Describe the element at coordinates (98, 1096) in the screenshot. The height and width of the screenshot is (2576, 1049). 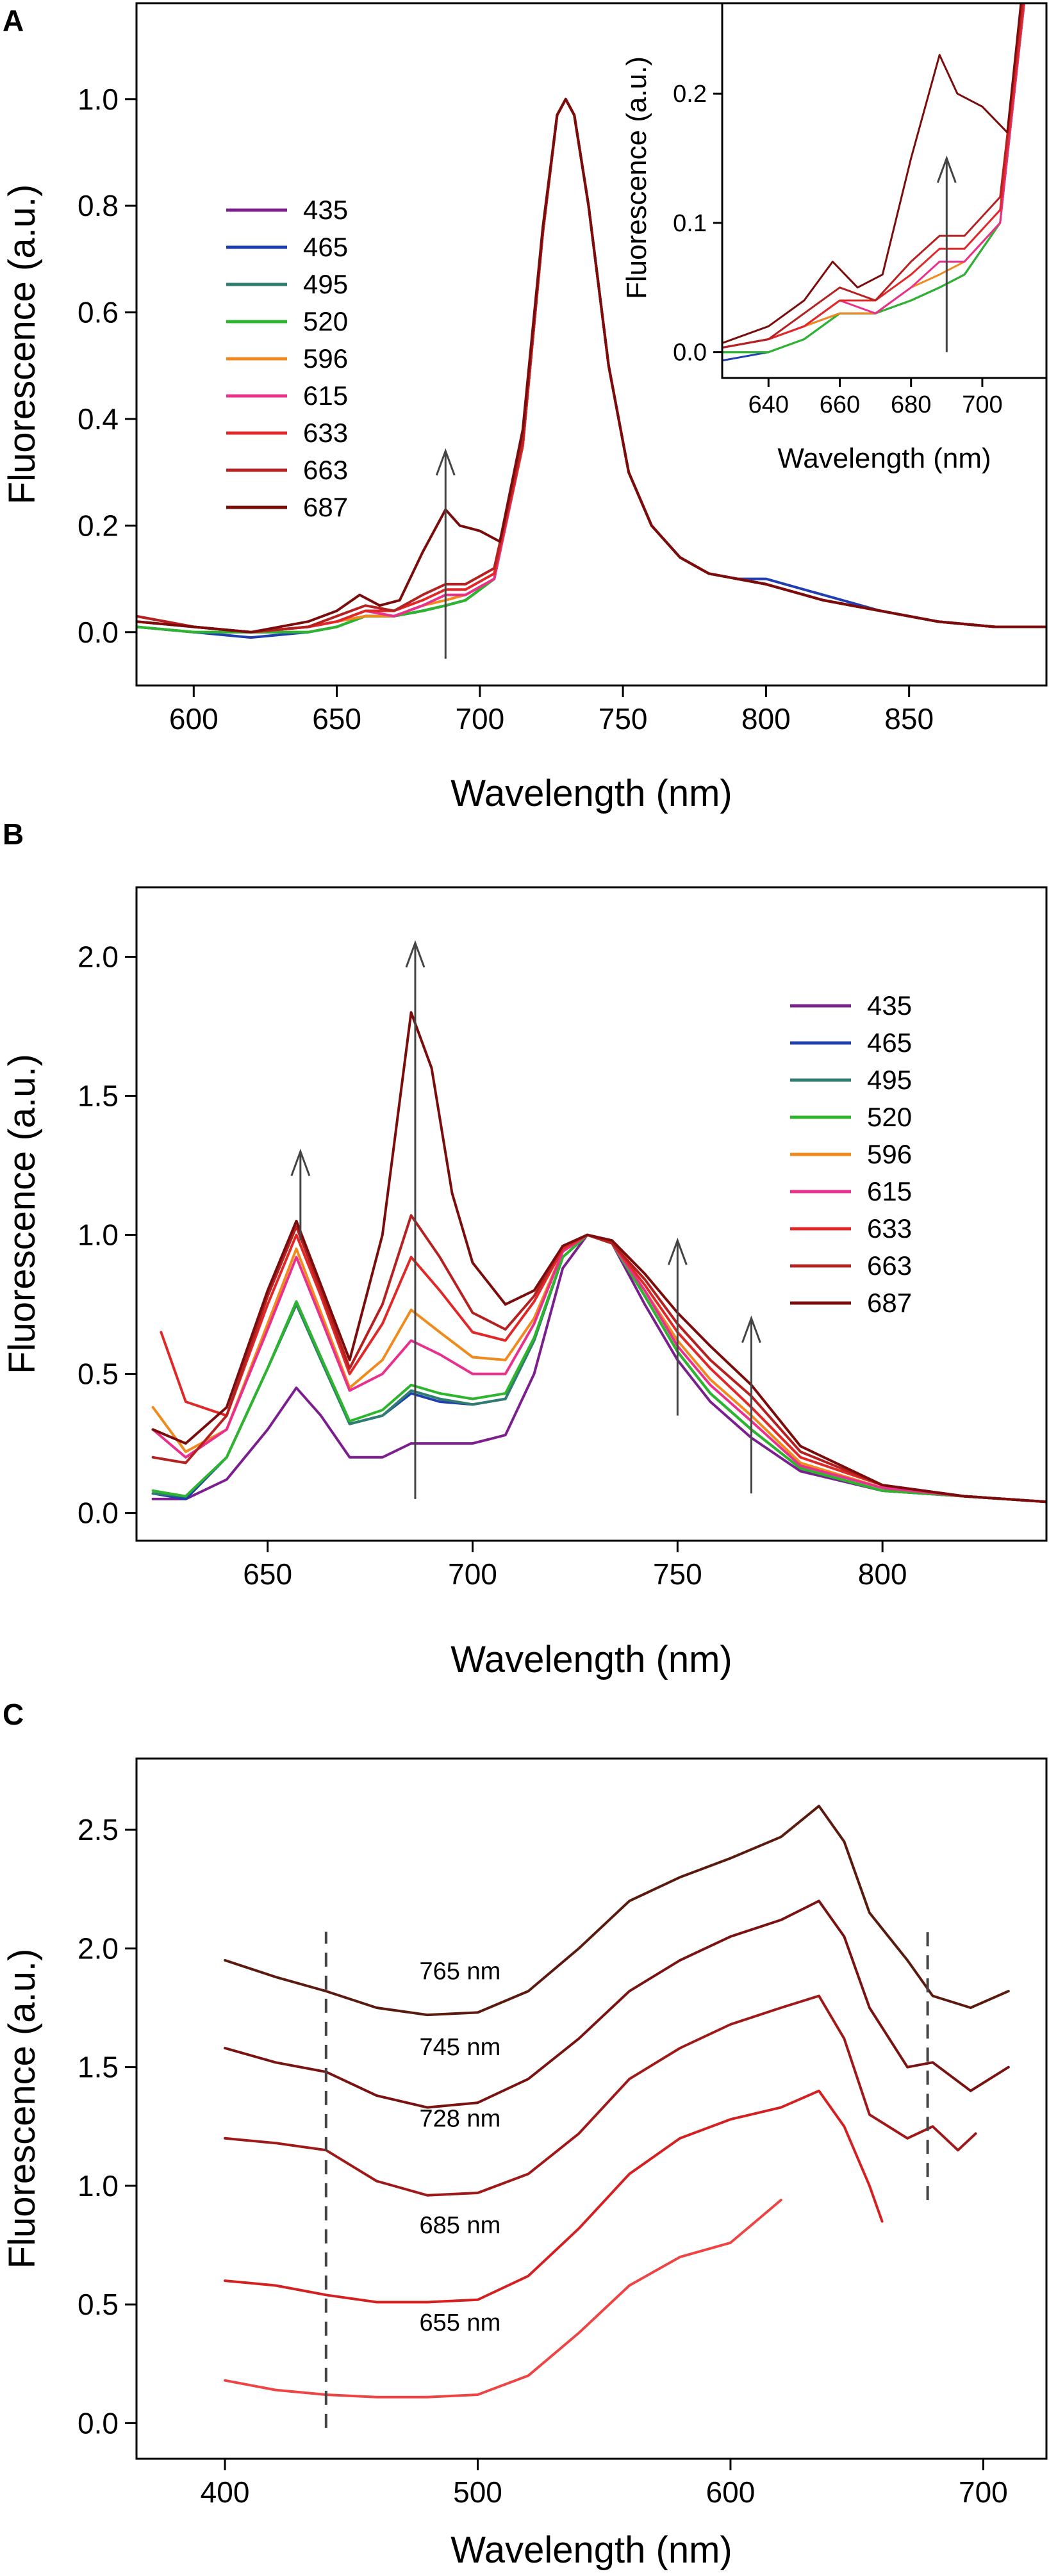
I see `panel-b-ytick-label: 1.5` at that location.